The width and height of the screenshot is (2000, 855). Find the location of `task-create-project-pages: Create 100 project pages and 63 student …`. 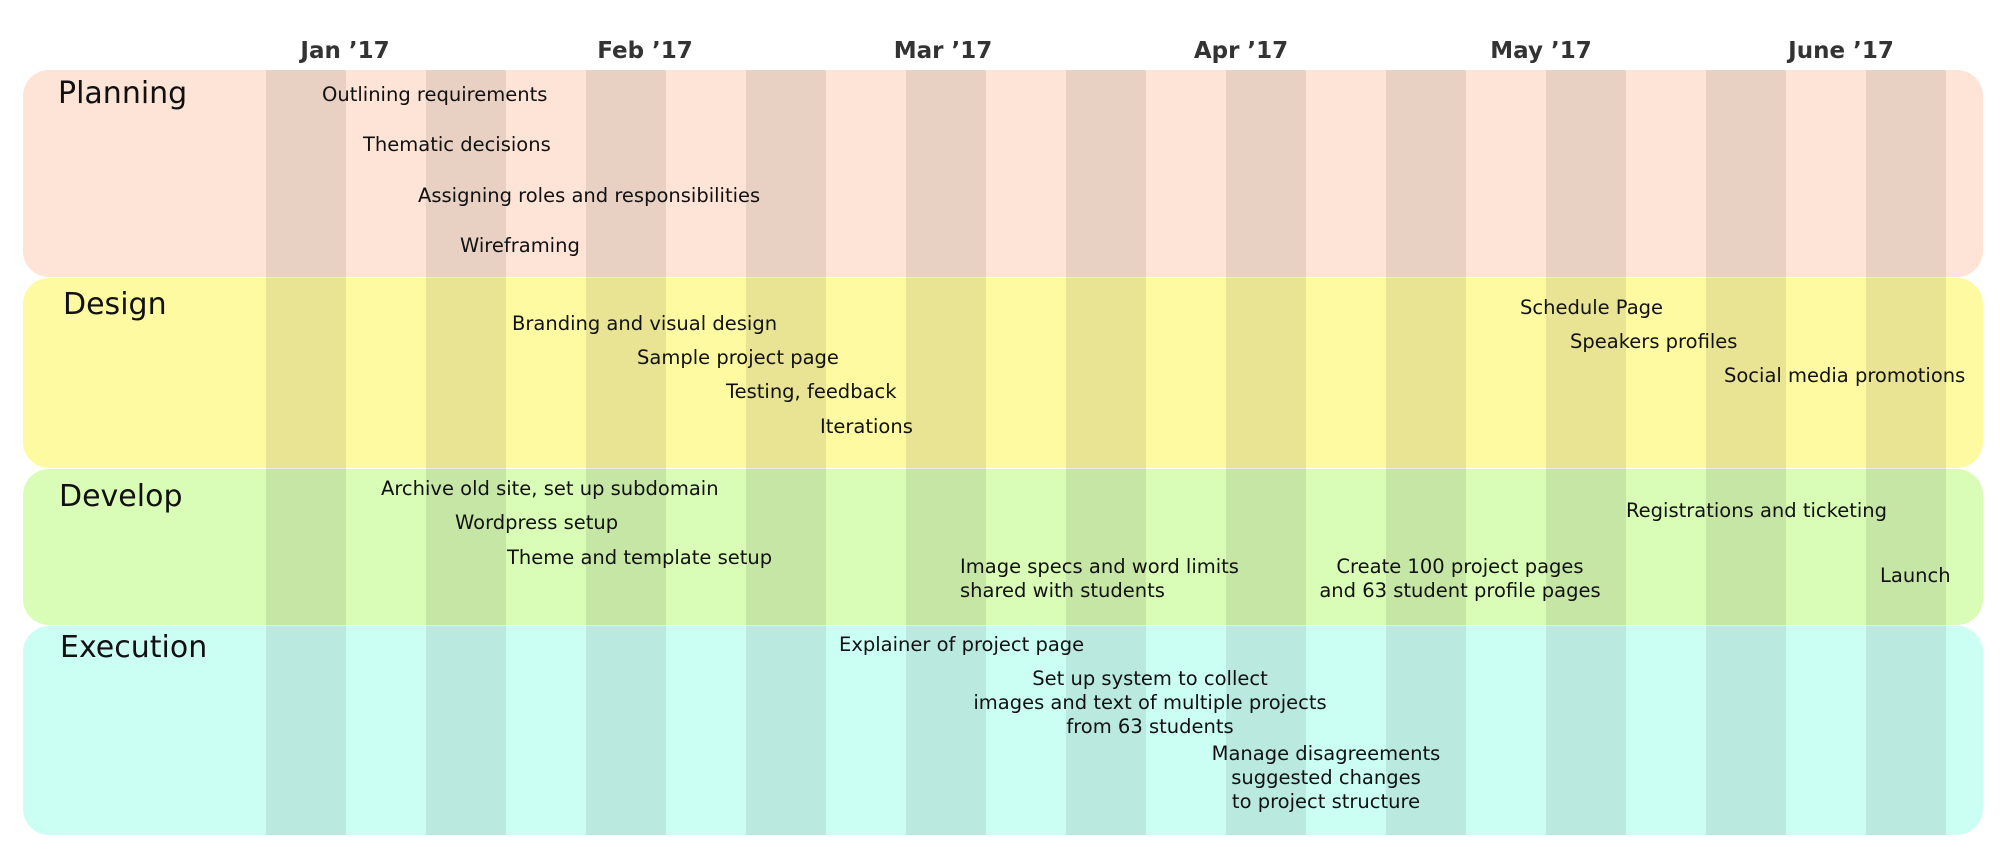

task-create-project-pages: Create 100 project pages and 63 student … is located at coordinates (1459, 579).